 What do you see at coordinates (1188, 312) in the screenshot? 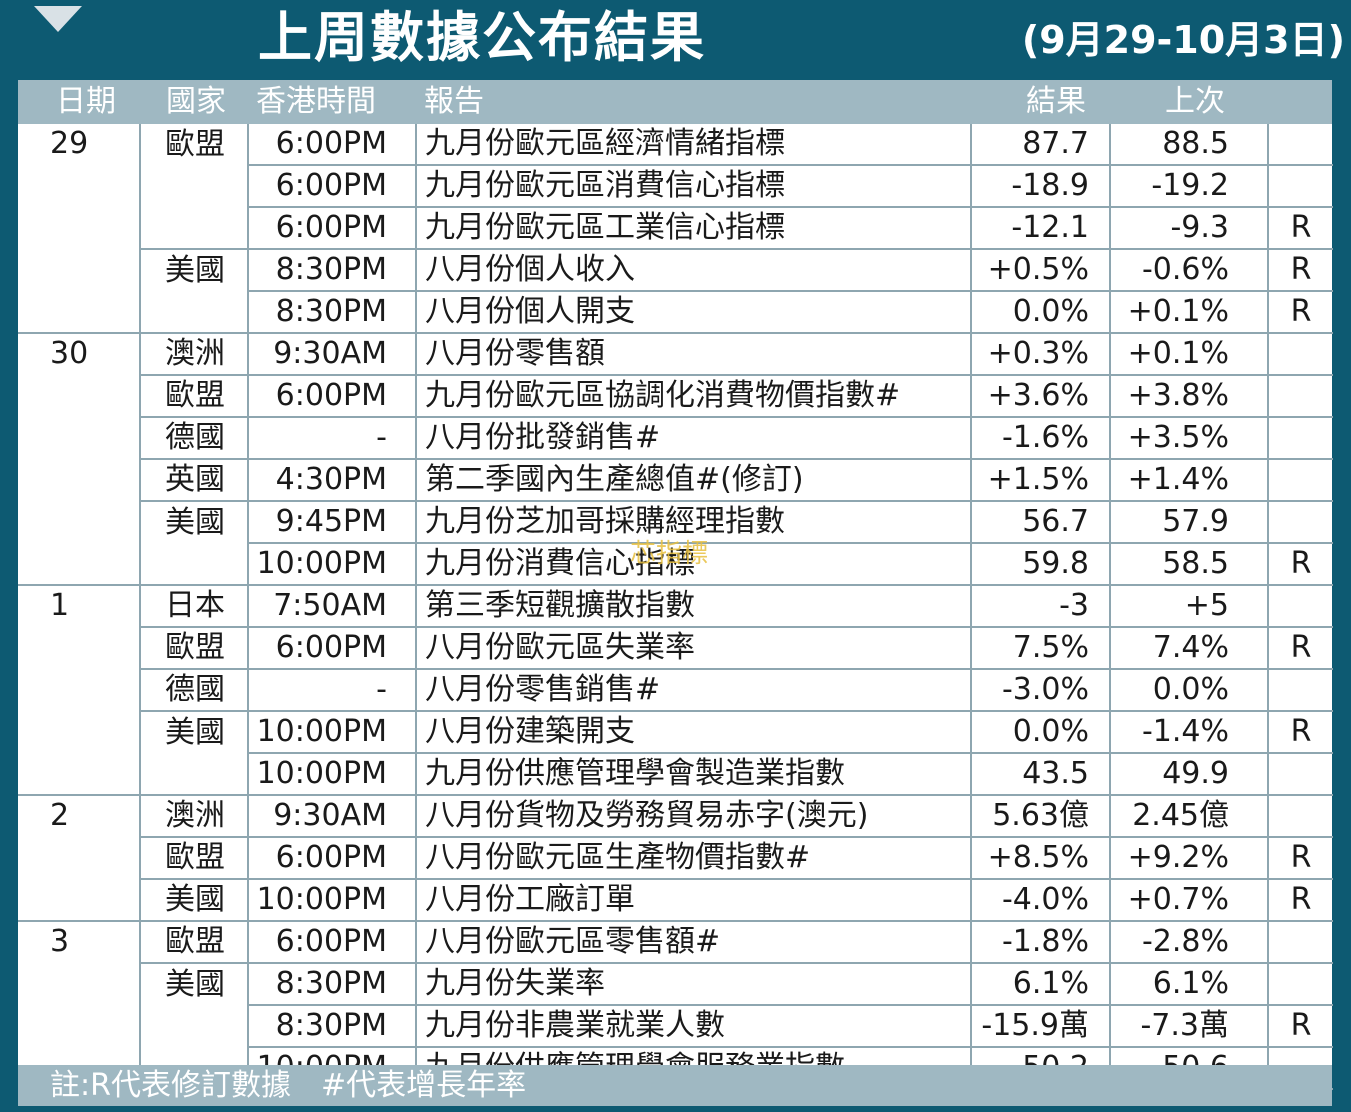
I see `cell-previous: +0.1%` at bounding box center [1188, 312].